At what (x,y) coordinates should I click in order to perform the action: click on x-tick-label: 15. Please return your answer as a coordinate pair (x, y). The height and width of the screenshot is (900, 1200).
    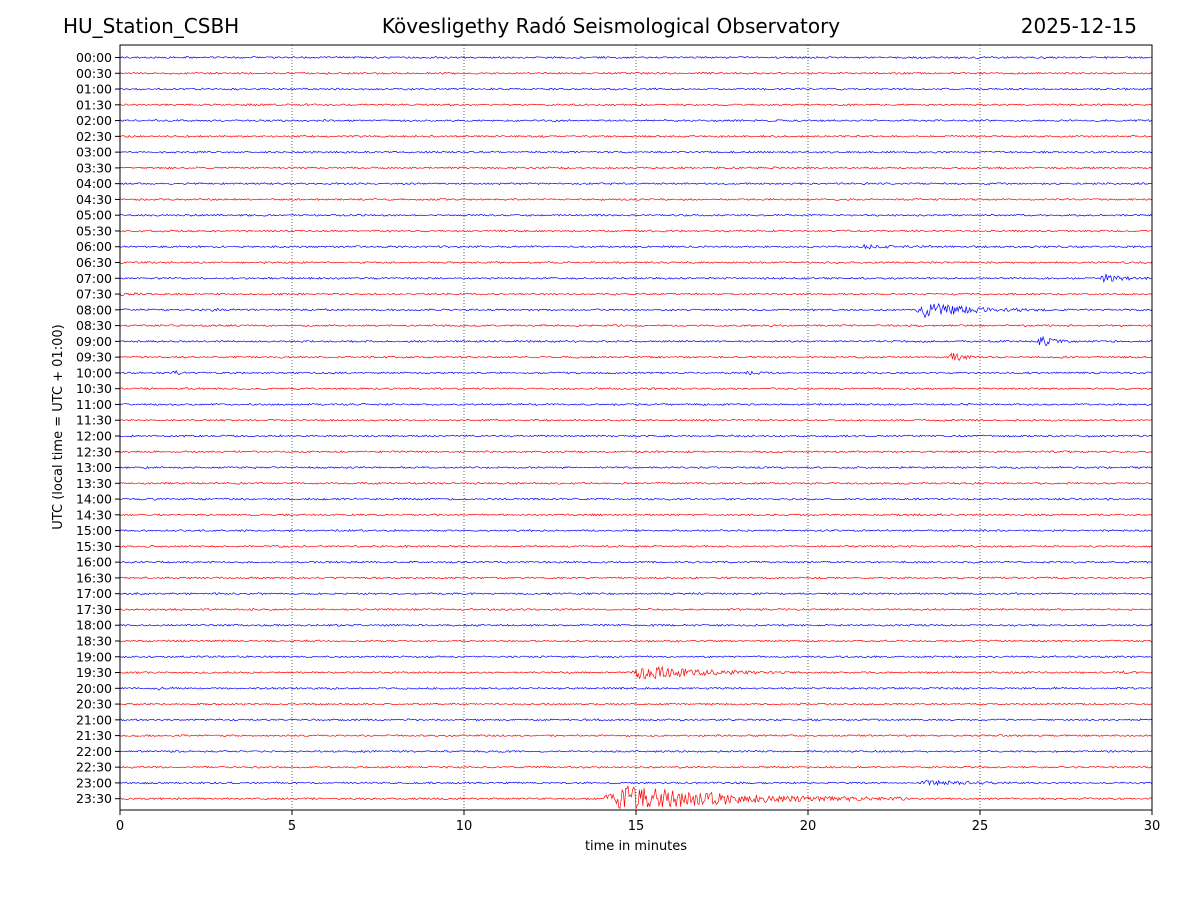
    Looking at the image, I should click on (636, 826).